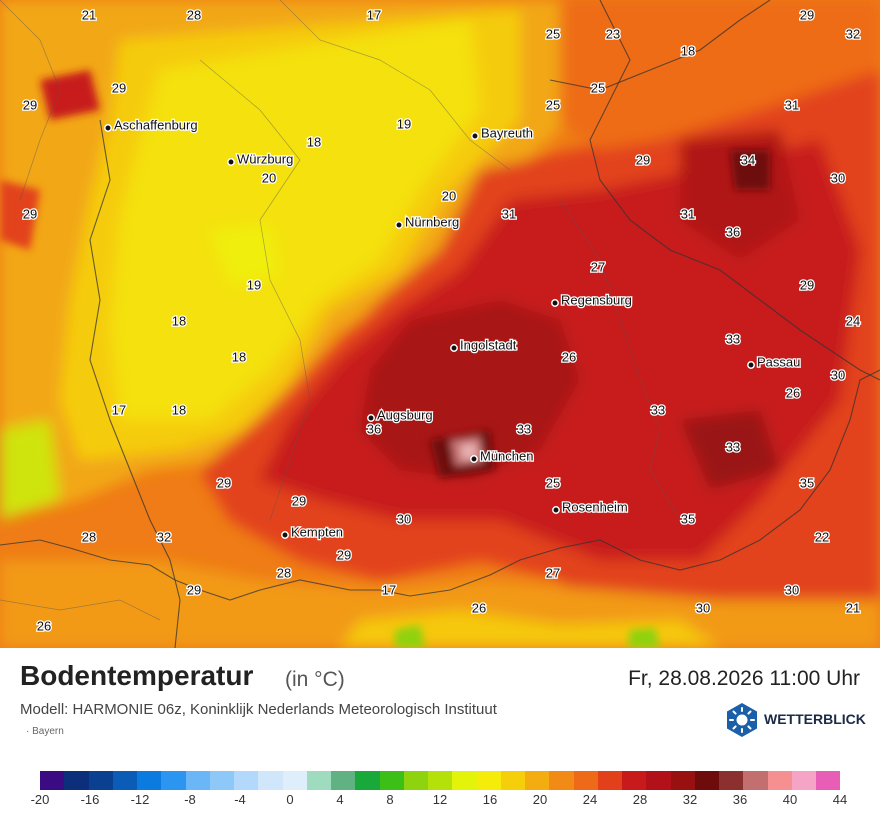 Image resolution: width=880 pixels, height=830 pixels. What do you see at coordinates (390, 799) in the screenshot?
I see `legend-tick-label: 8` at bounding box center [390, 799].